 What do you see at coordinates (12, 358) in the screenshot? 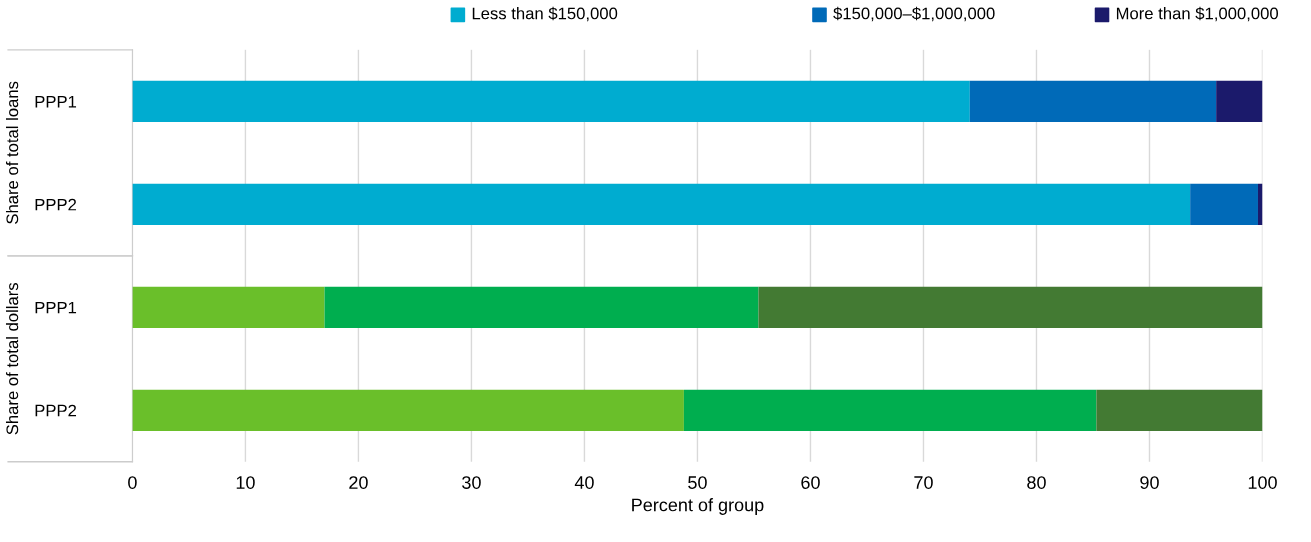
I see `text: Share of total dollars` at bounding box center [12, 358].